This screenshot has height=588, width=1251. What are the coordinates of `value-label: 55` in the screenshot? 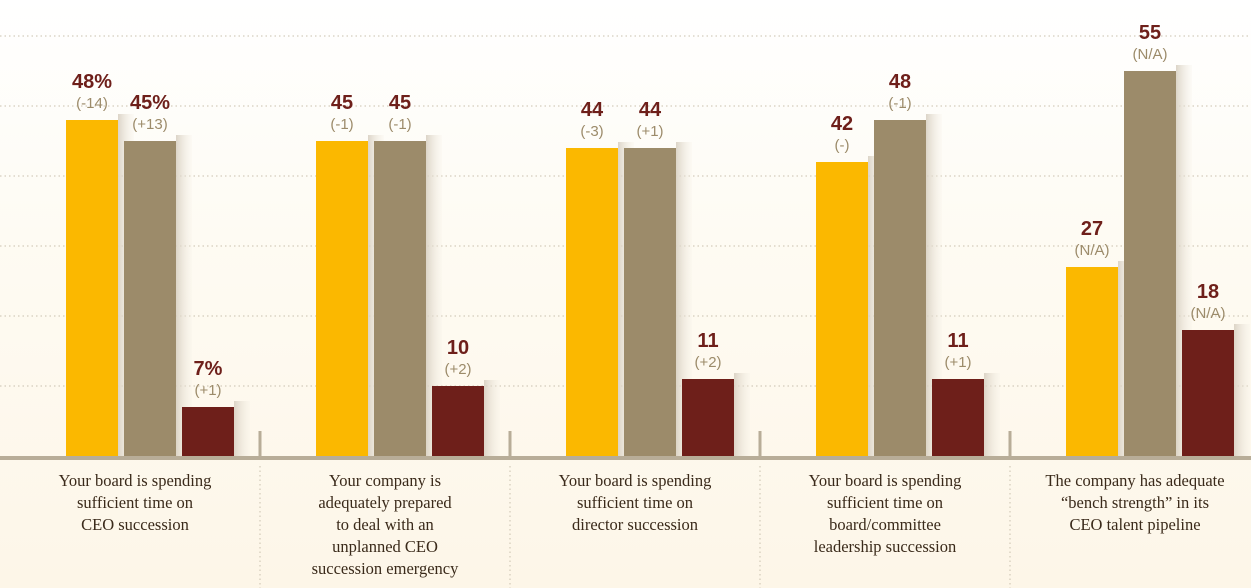 It's located at (1150, 33).